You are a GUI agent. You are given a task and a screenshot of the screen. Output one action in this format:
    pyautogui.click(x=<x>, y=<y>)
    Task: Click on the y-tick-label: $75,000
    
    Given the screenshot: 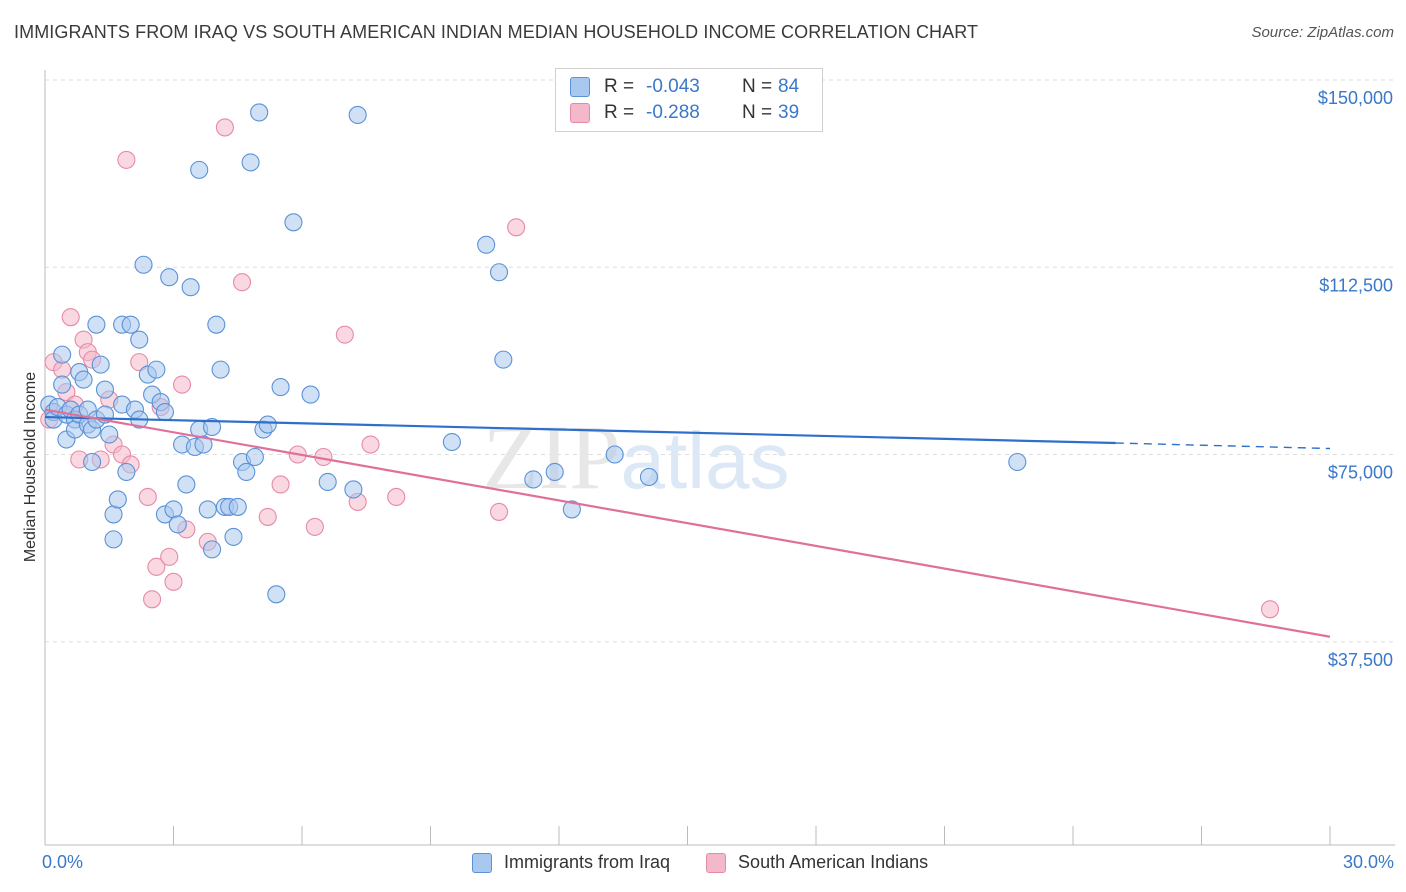 What is the action you would take?
    pyautogui.click(x=1360, y=473)
    